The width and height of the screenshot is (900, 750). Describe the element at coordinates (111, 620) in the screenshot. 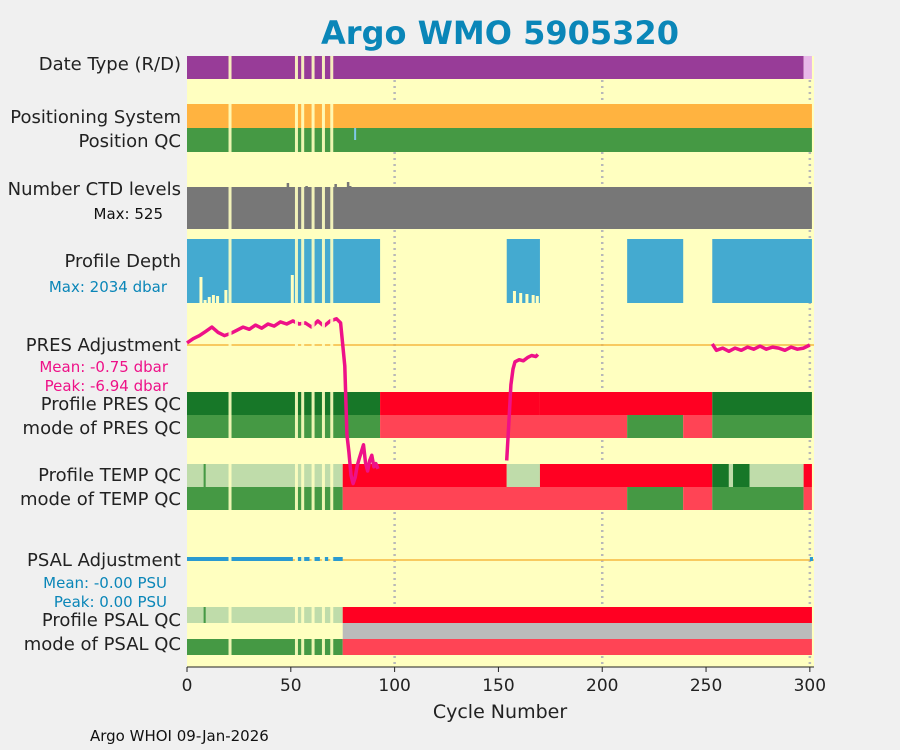

I see `label-profile-psal-qc: Profile PSAL QC` at that location.